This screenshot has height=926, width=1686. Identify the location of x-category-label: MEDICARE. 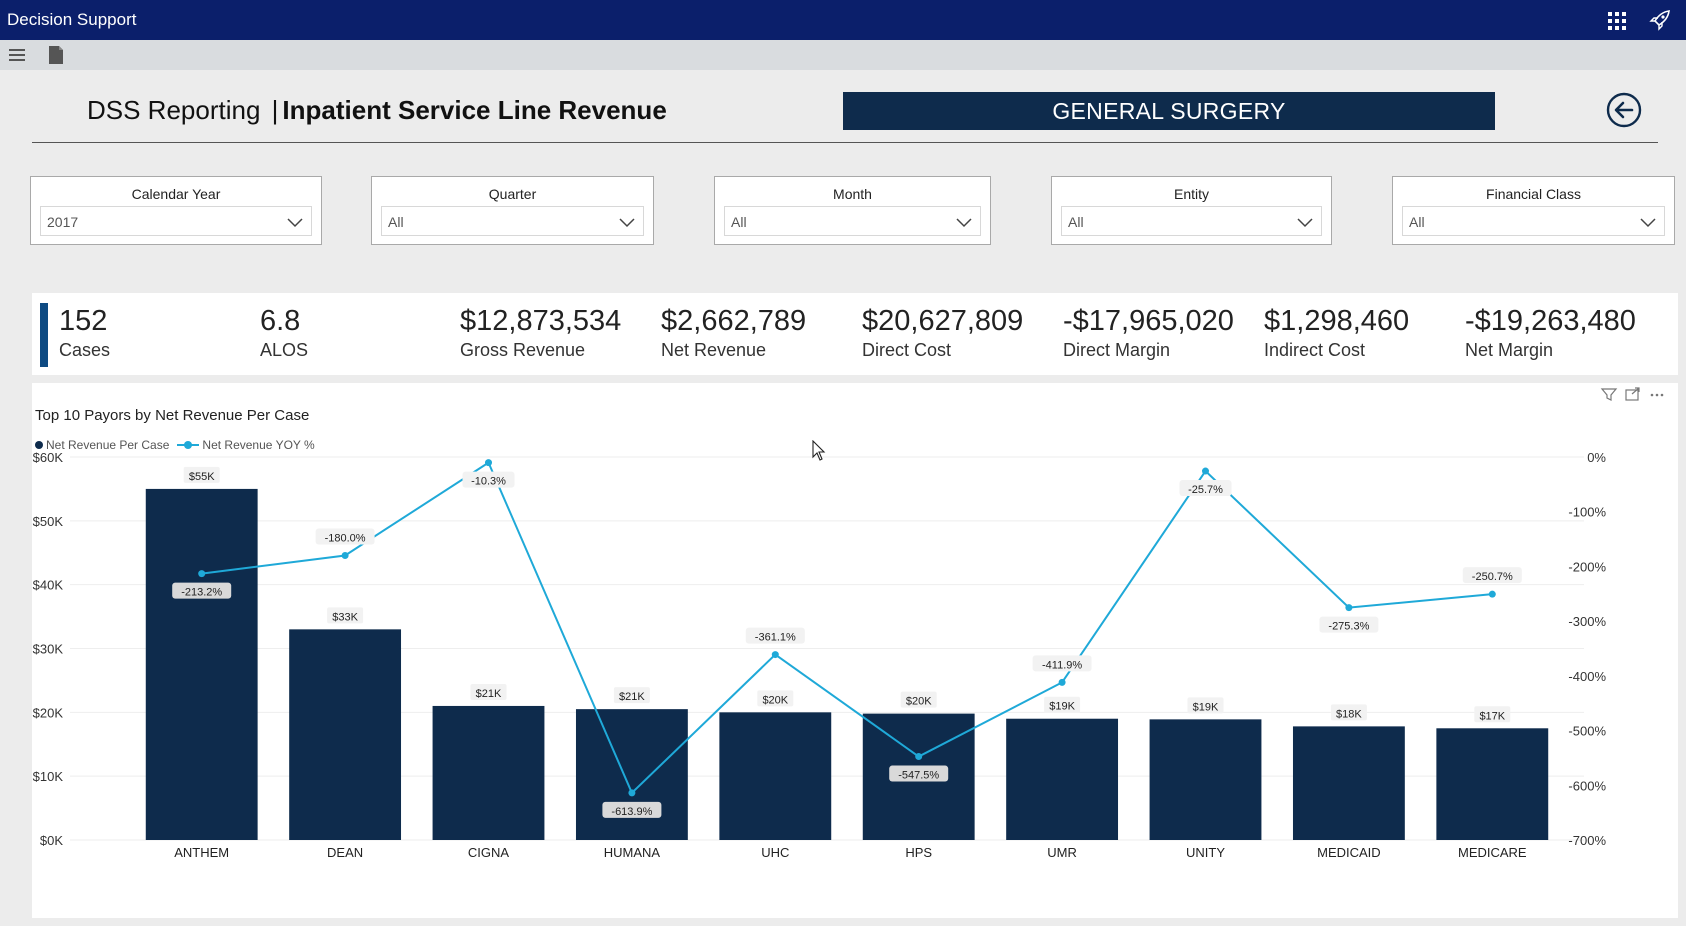
(1492, 852).